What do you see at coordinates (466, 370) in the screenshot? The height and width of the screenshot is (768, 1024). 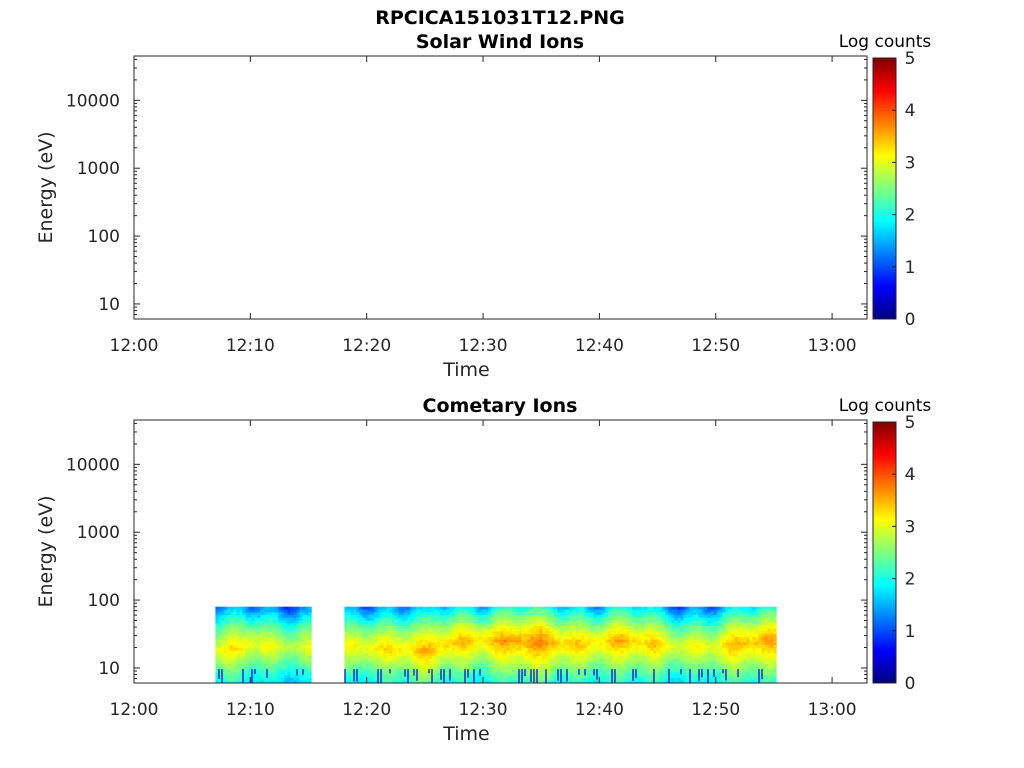 I see `x-axis-label: Time` at bounding box center [466, 370].